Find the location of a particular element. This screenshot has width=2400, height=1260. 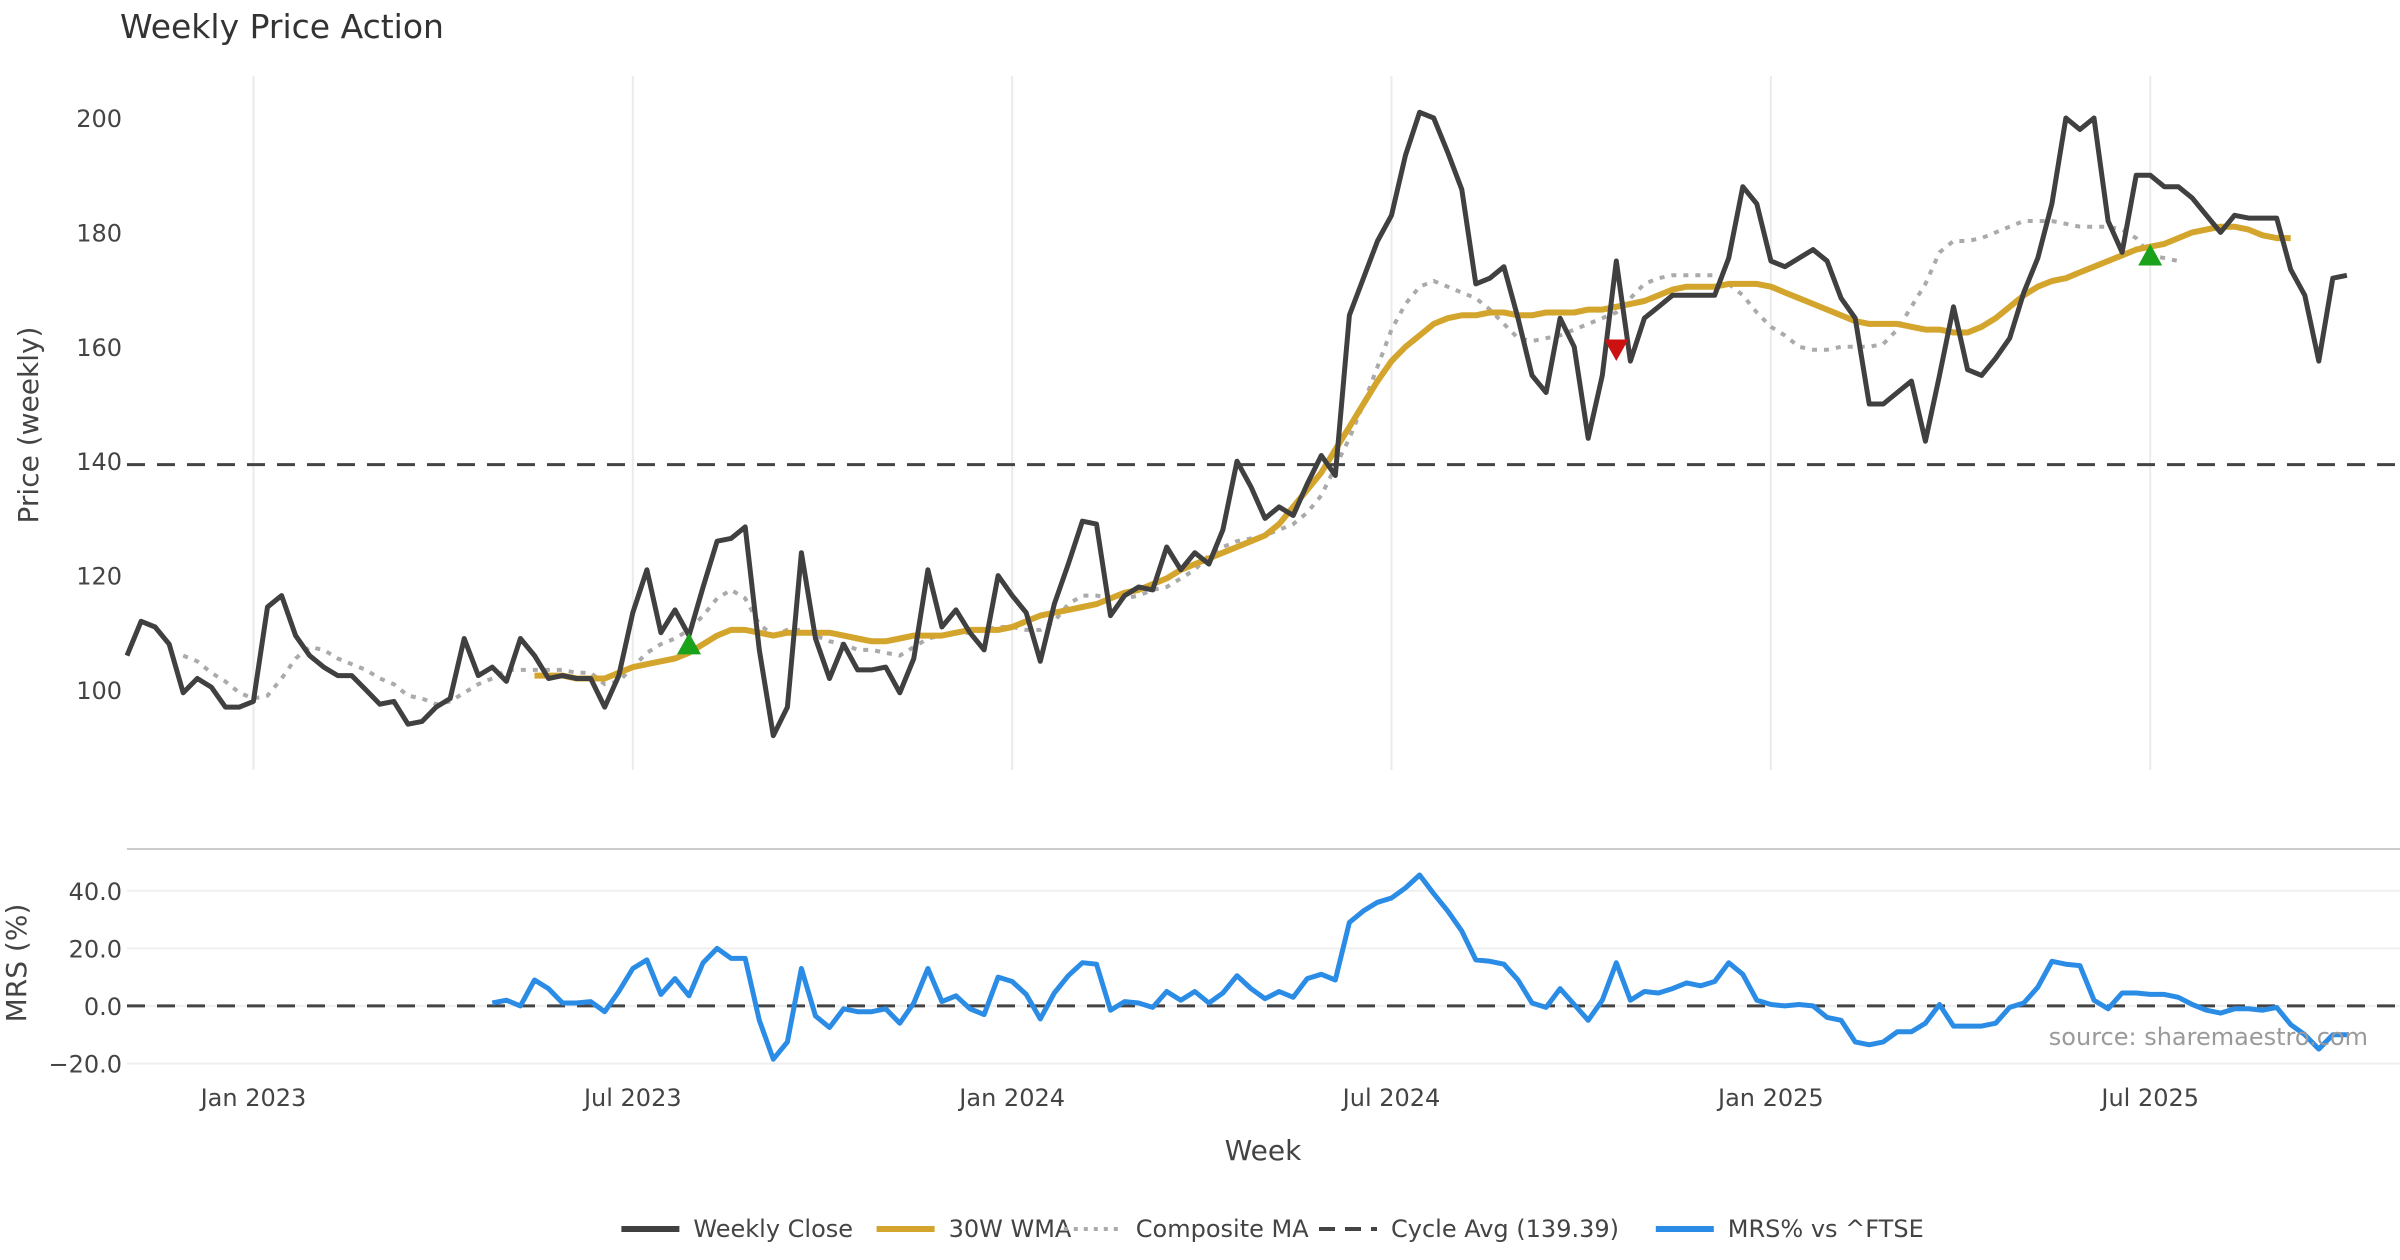

mrs-y-axis-title: MRS (%) is located at coordinates (16, 963).